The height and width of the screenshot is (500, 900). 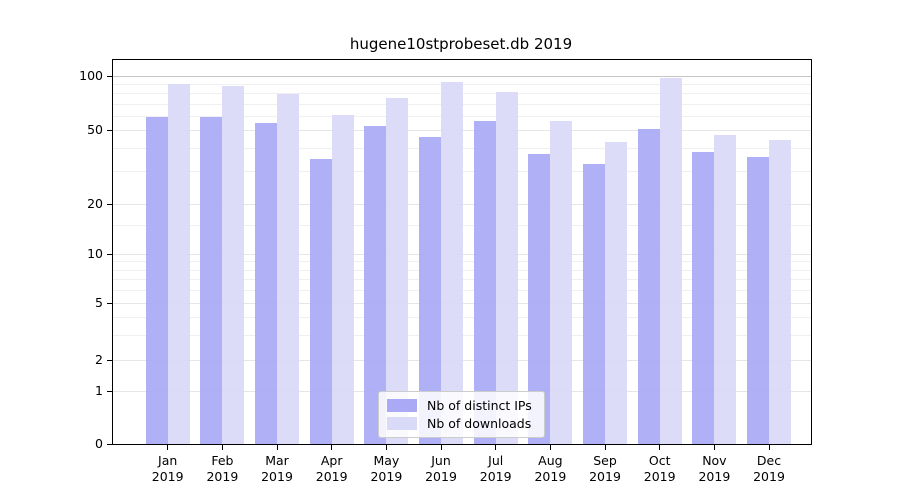 I want to click on x-tick-month: Jan, so click(x=168, y=460).